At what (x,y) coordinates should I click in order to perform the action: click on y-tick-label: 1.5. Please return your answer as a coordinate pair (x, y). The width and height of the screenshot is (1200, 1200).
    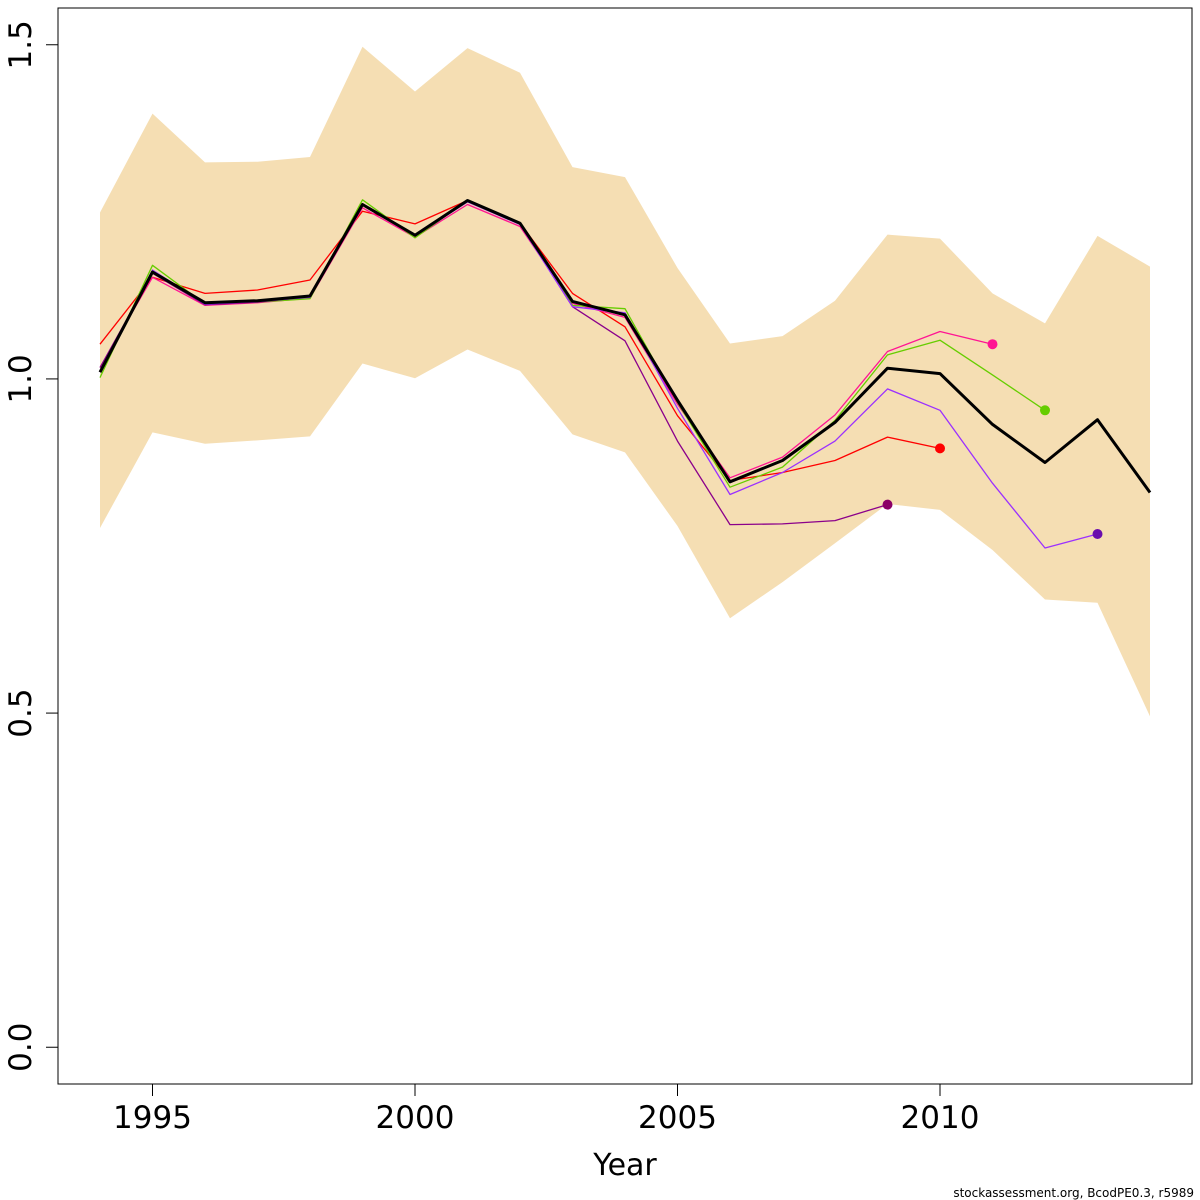
    Looking at the image, I should click on (21, 44).